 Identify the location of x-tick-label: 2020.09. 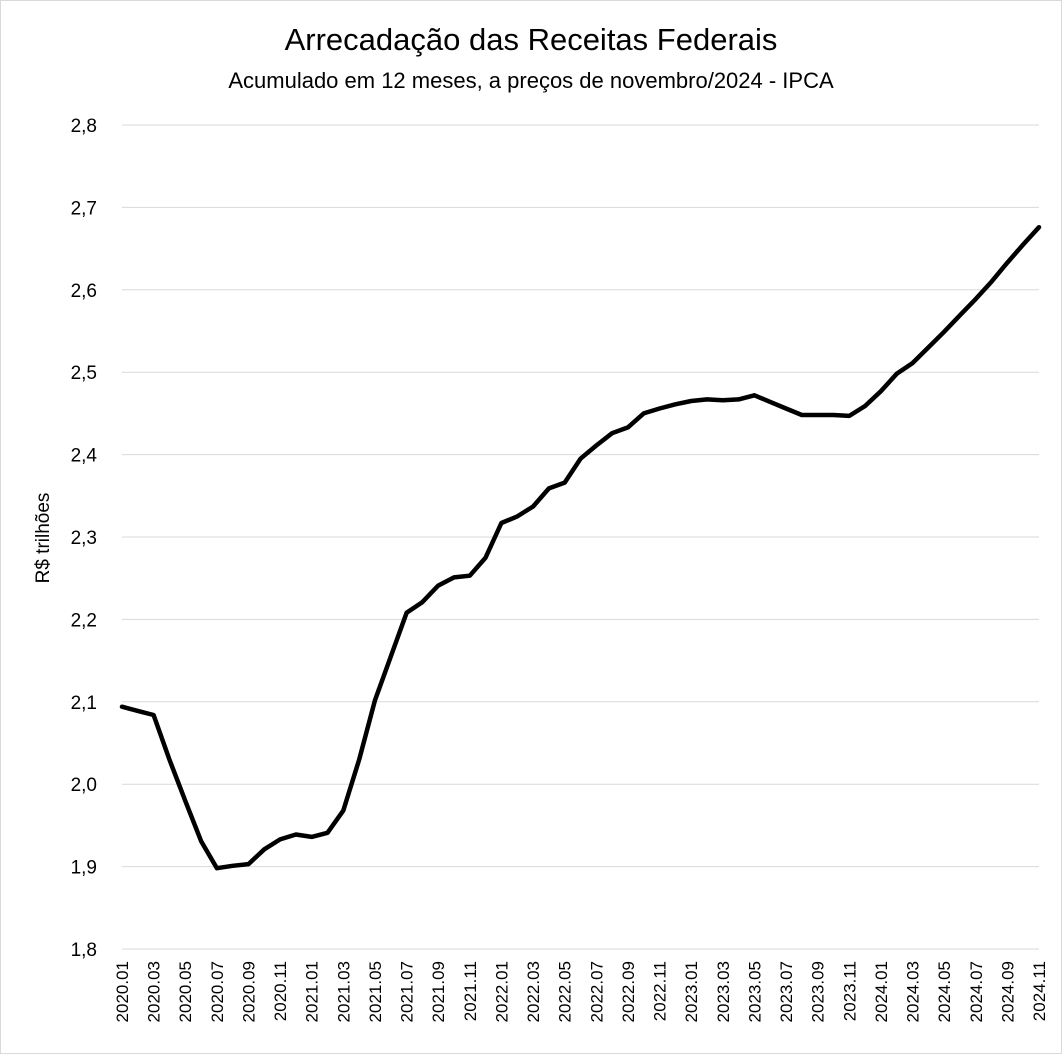
(248, 991).